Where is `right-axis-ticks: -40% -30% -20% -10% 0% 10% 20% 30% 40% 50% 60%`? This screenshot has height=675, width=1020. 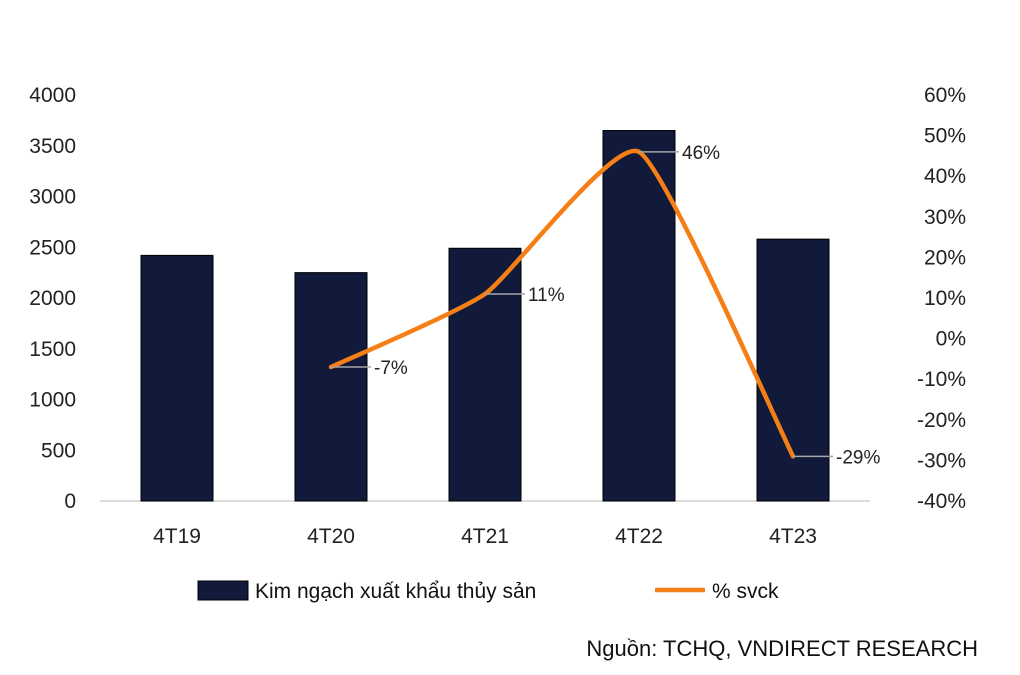 right-axis-ticks: -40% -30% -20% -10% 0% 10% 20% 30% 40% 50% 60% is located at coordinates (941, 298).